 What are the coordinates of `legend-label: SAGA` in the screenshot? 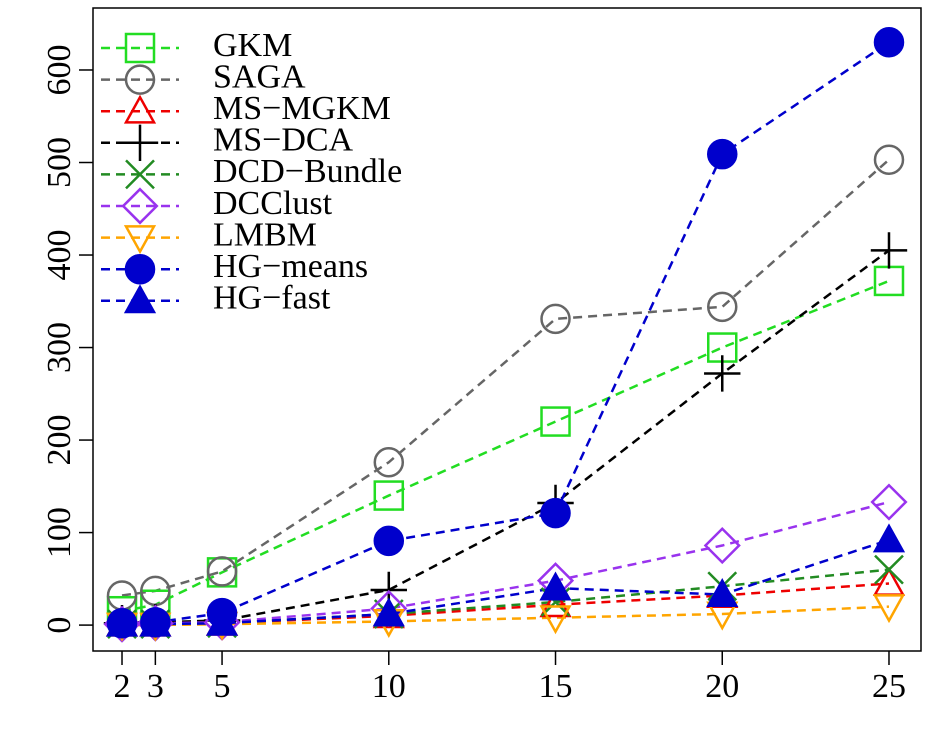 It's located at (259, 76).